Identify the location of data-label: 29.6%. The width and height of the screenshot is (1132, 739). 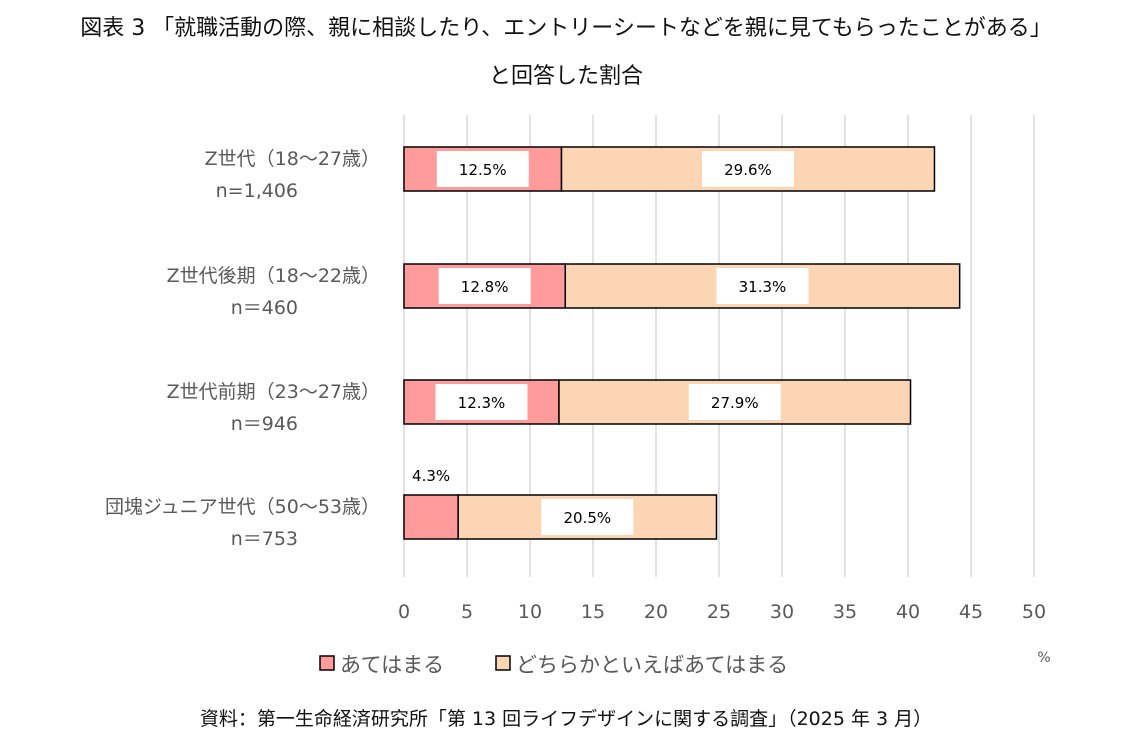
(748, 170).